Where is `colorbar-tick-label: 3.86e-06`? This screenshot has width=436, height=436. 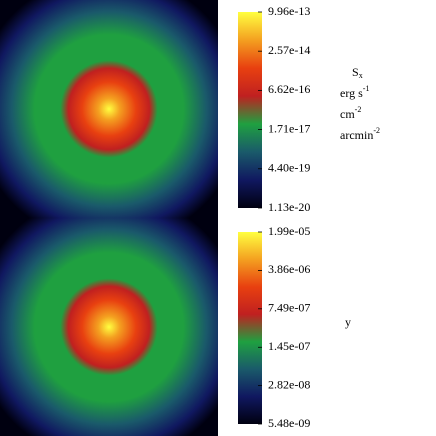
colorbar-tick-label: 3.86e-06 is located at coordinates (289, 269).